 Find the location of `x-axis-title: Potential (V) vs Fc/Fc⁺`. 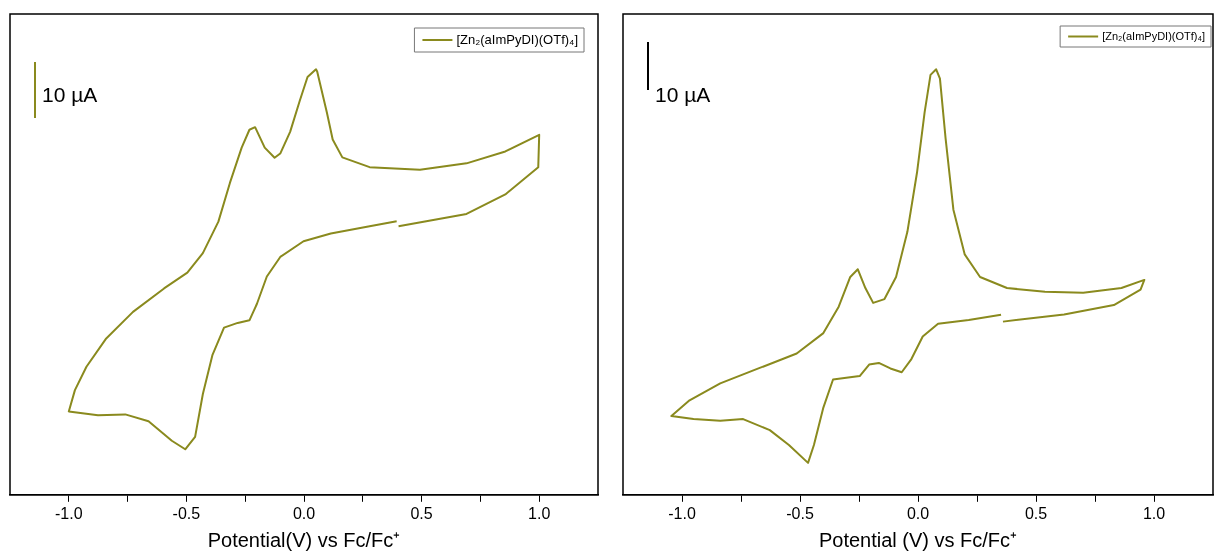

x-axis-title: Potential (V) vs Fc/Fc⁺ is located at coordinates (918, 539).